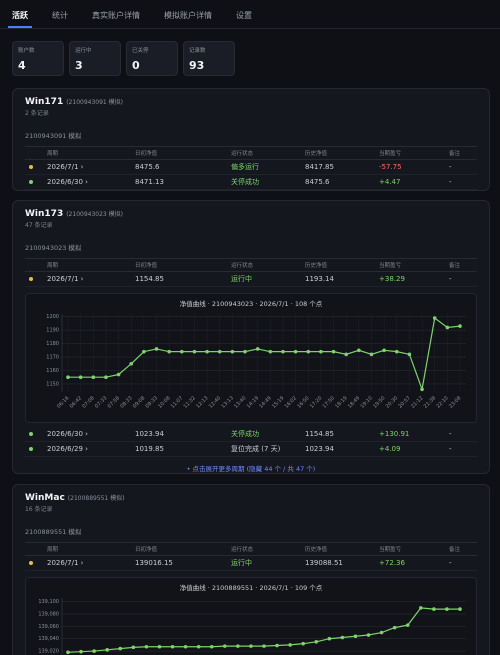 The width and height of the screenshot is (500, 655). What do you see at coordinates (244, 15) in the screenshot?
I see `tab: 设置` at bounding box center [244, 15].